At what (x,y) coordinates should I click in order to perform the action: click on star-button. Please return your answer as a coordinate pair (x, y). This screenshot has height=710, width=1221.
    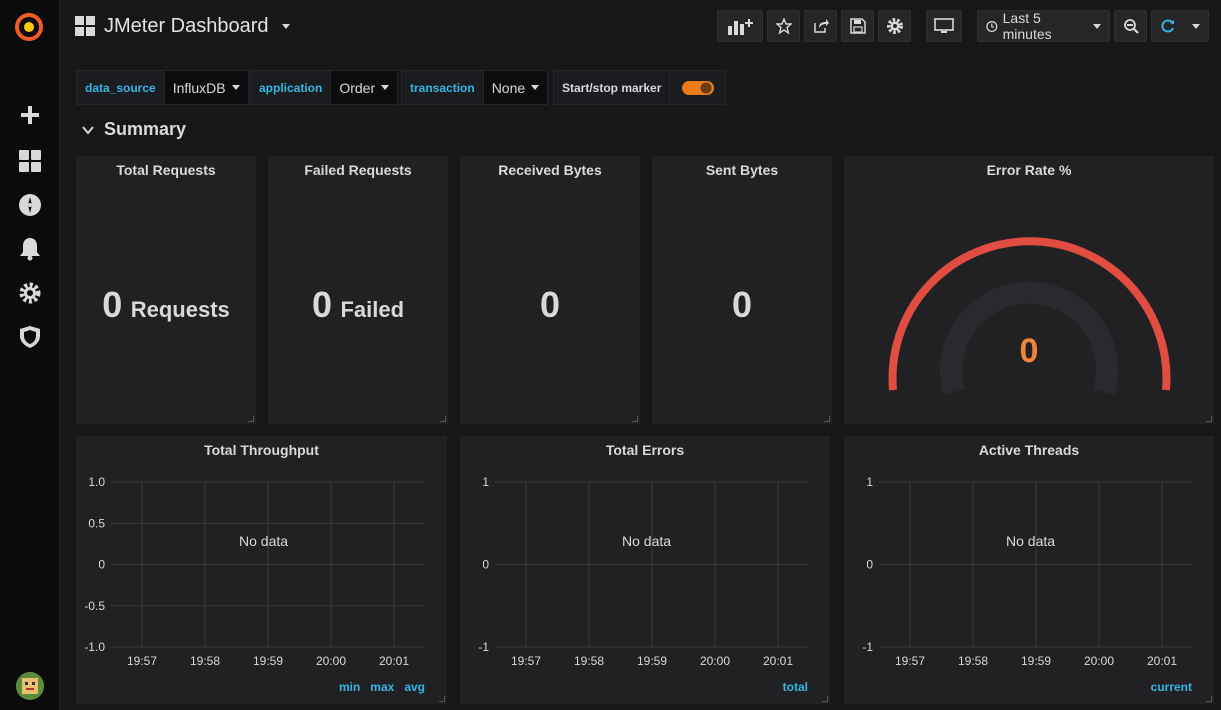
    Looking at the image, I should click on (783, 26).